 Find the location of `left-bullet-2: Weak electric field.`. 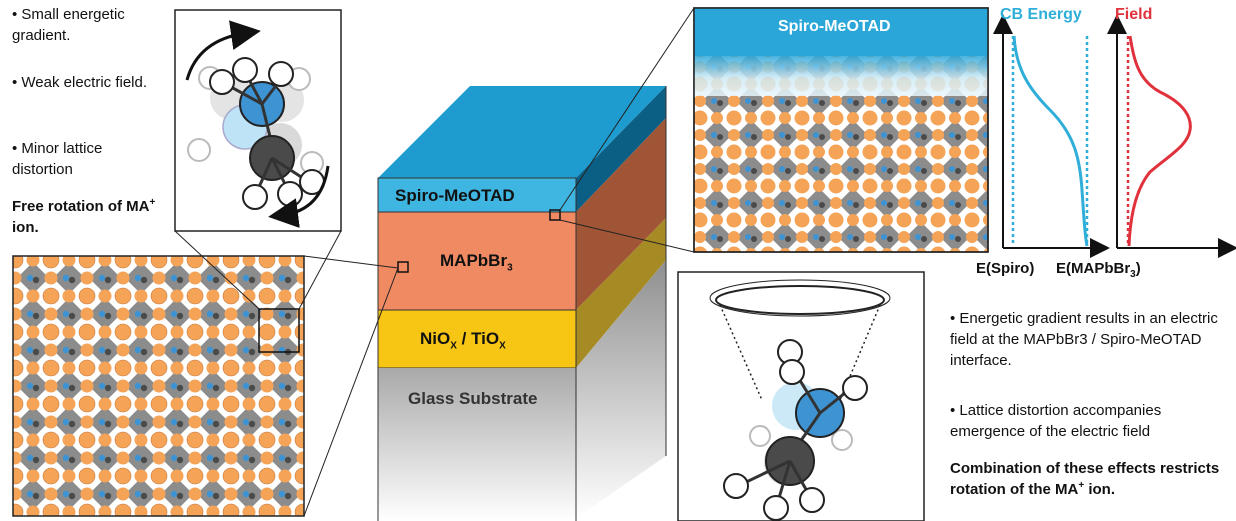

left-bullet-2: Weak electric field. is located at coordinates (87, 82).